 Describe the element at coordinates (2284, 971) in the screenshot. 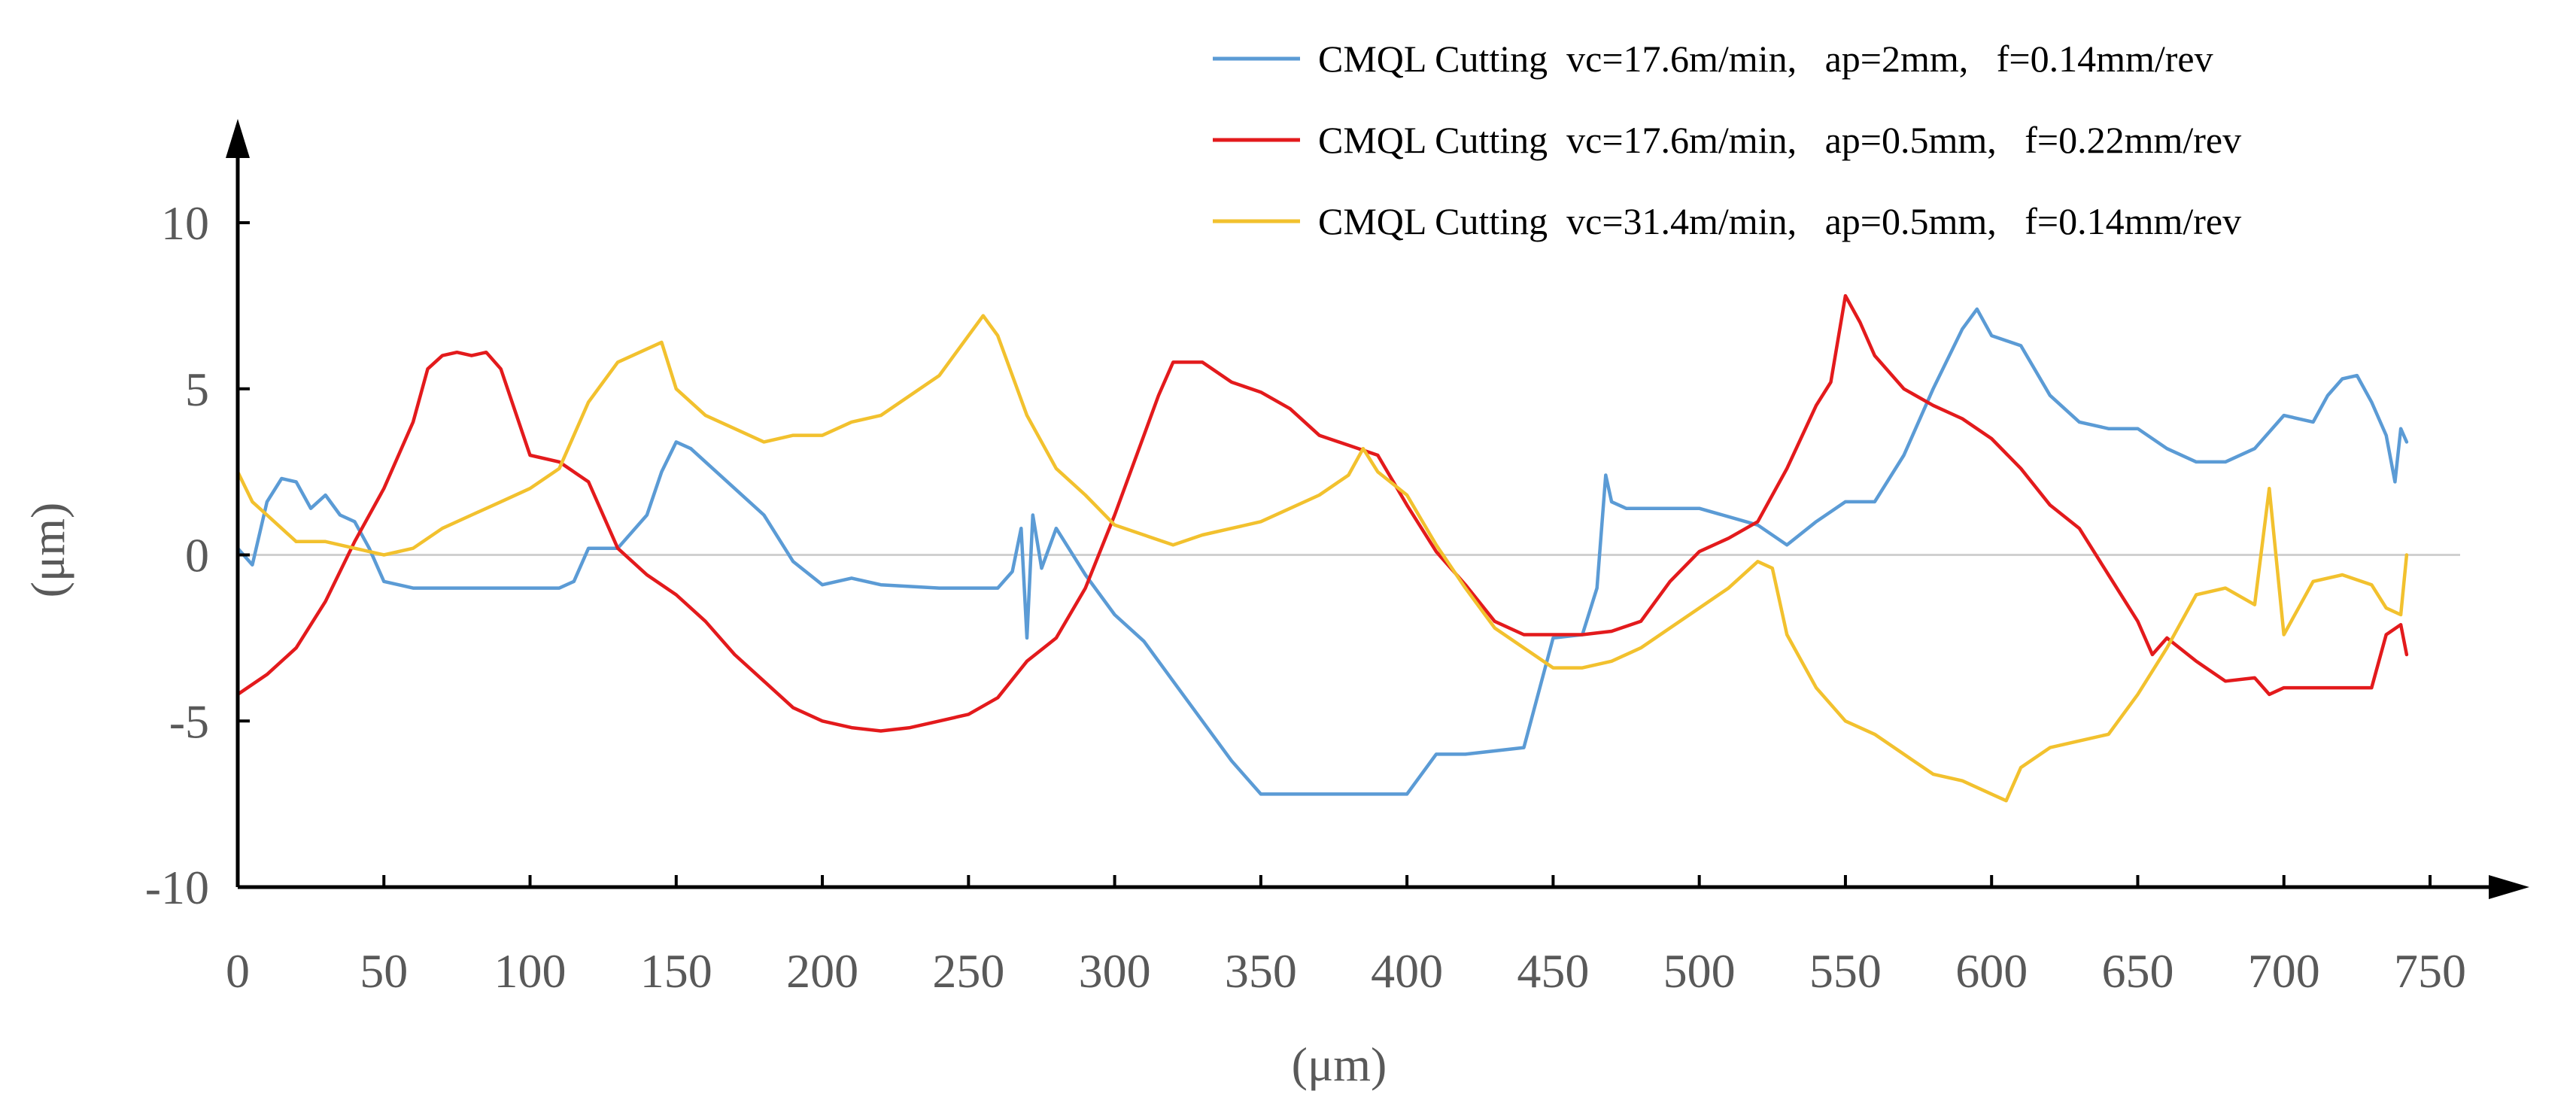

I see `x-tick-label: 700` at that location.